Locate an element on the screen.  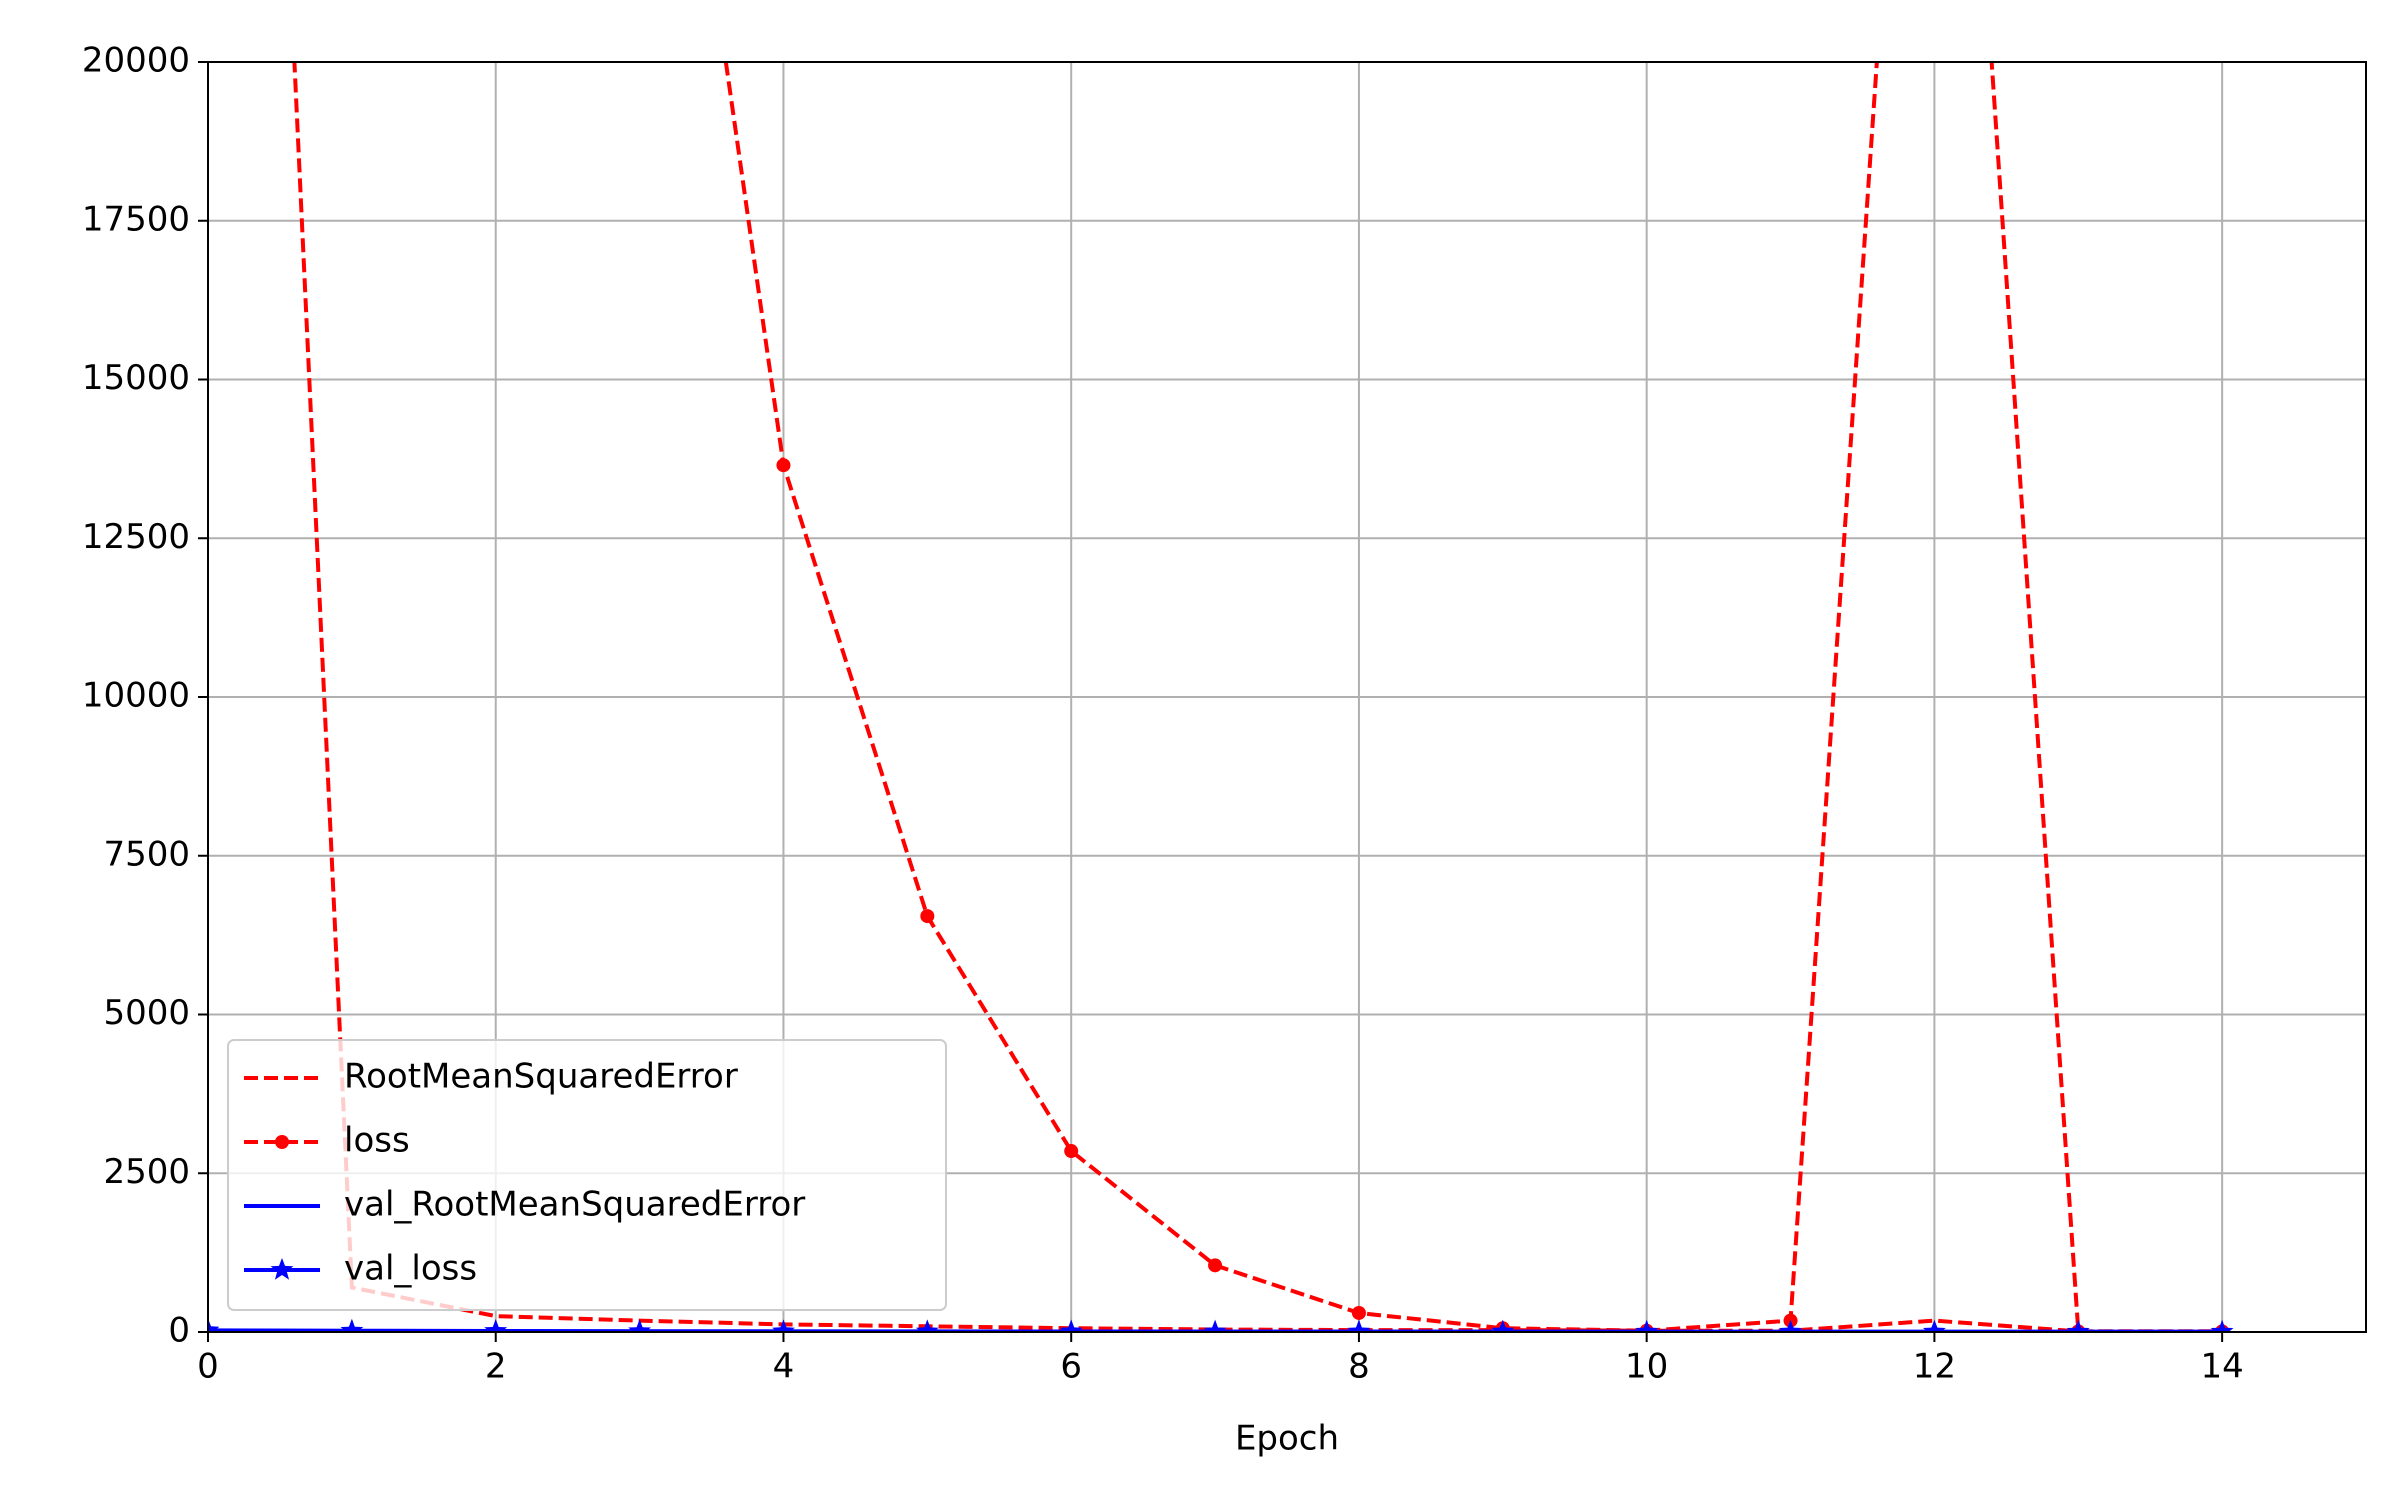
x-tick-label: 2 is located at coordinates (496, 1367).